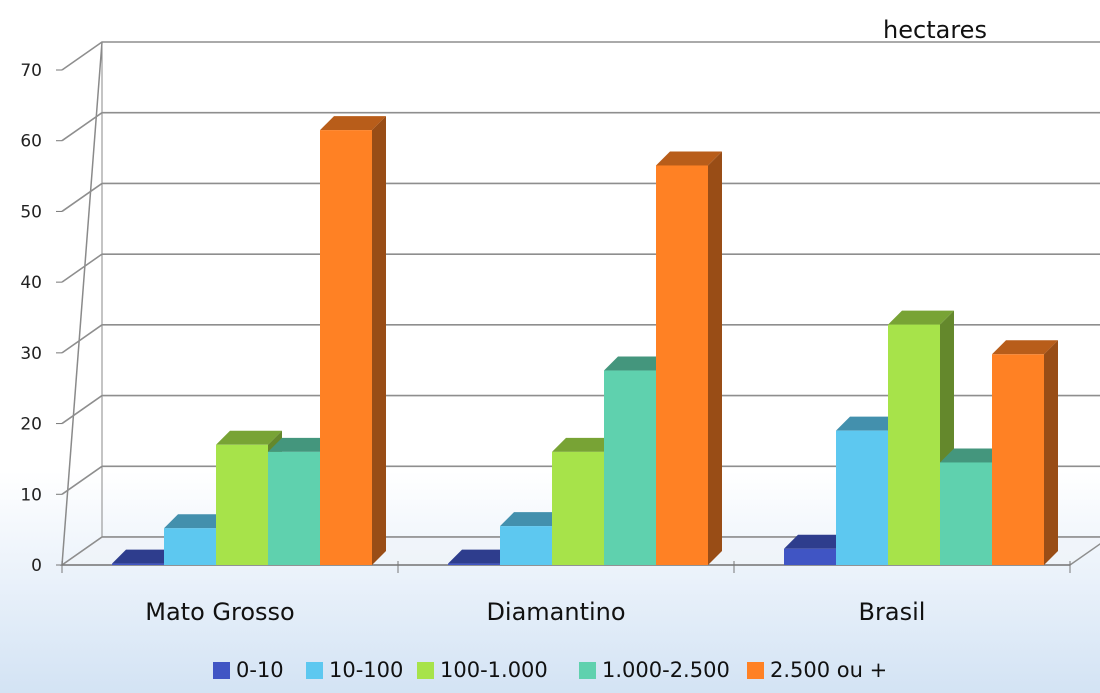  I want to click on legend-item: 100-1.000, so click(482, 670).